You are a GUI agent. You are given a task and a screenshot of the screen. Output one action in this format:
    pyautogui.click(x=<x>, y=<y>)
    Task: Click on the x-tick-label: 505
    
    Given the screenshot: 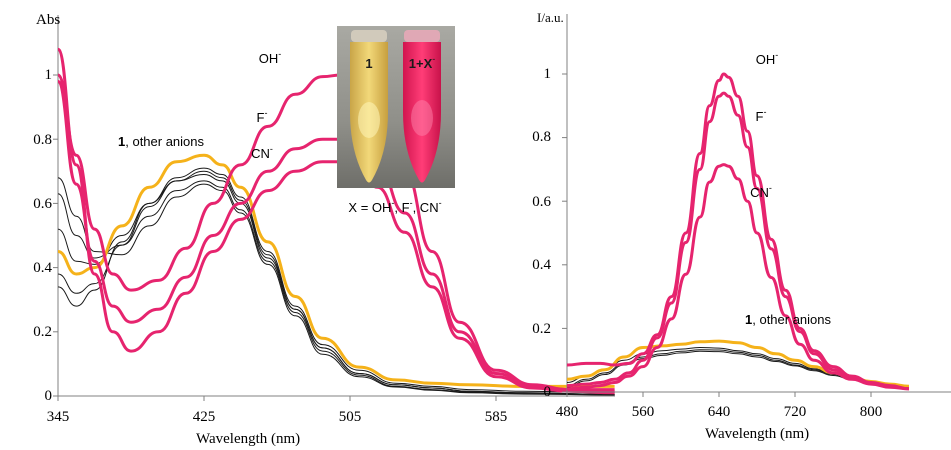 What is the action you would take?
    pyautogui.click(x=350, y=417)
    